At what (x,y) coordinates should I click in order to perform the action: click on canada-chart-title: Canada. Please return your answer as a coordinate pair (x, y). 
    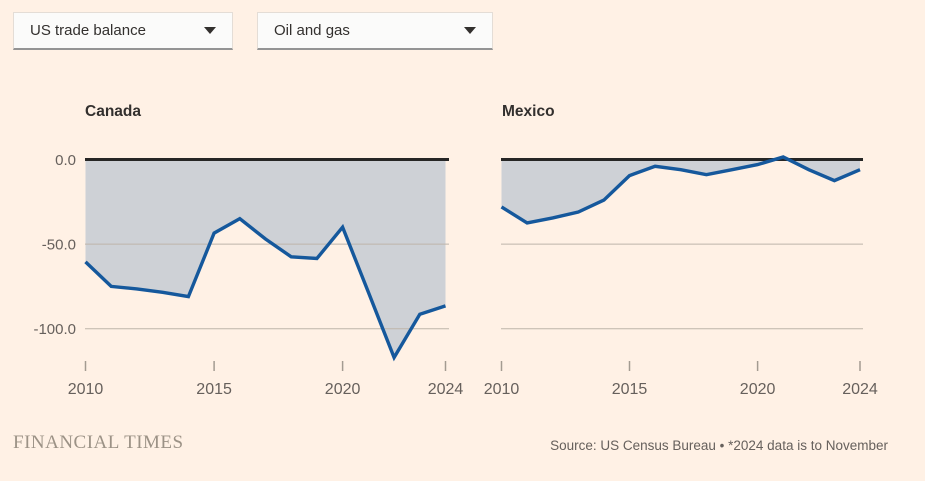
    Looking at the image, I should click on (113, 111).